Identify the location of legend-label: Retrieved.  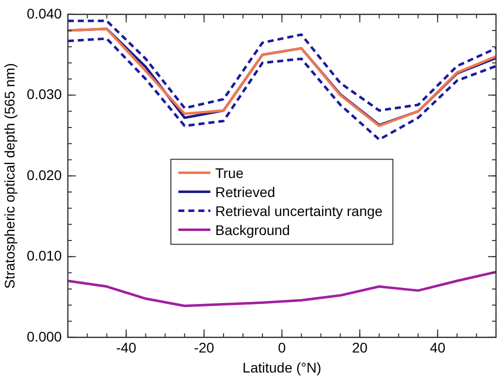
(245, 192).